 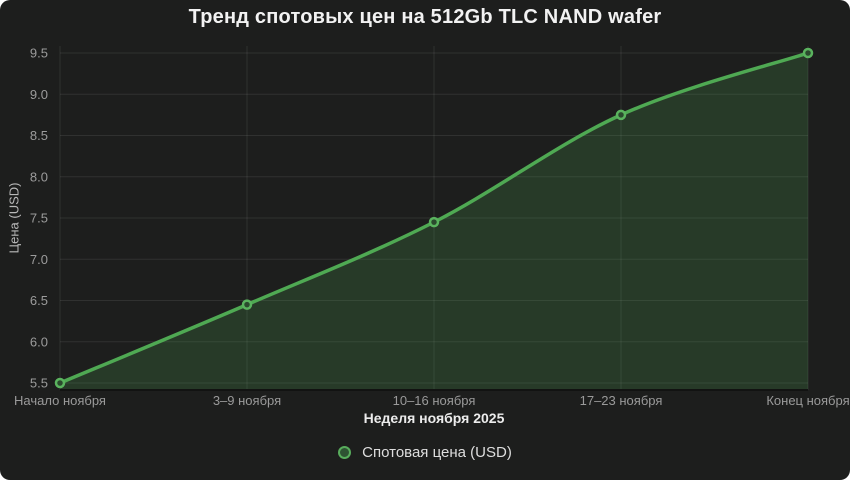 What do you see at coordinates (621, 400) in the screenshot?
I see `x-tick-label: 17–23 ноября` at bounding box center [621, 400].